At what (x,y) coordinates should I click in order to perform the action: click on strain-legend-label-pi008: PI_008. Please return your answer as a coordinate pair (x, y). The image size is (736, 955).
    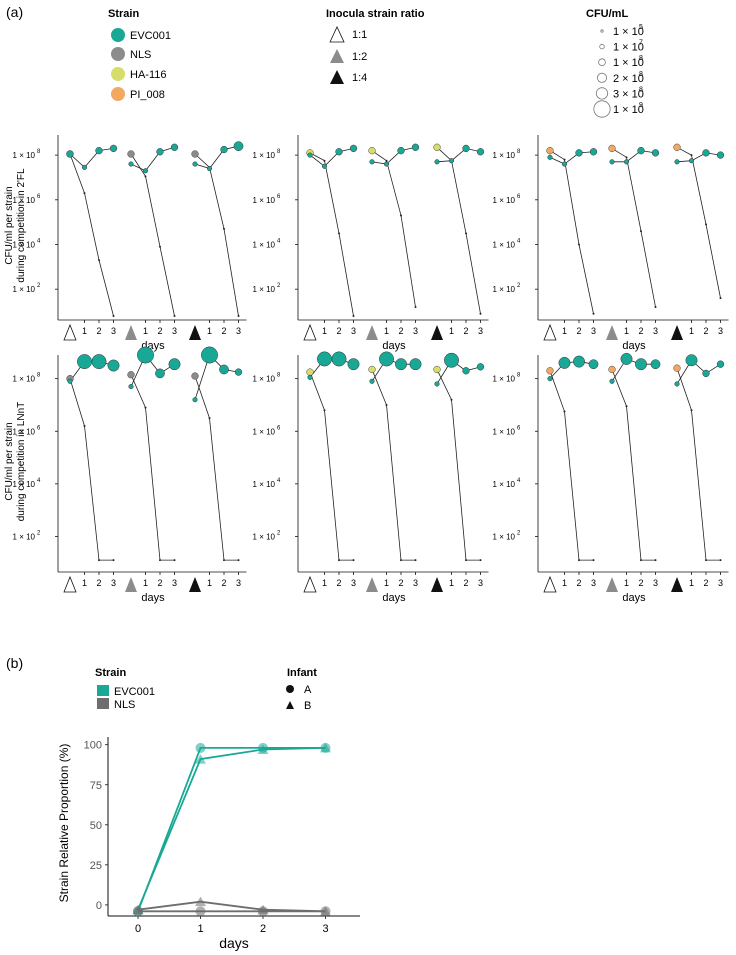
    Looking at the image, I should click on (147, 95).